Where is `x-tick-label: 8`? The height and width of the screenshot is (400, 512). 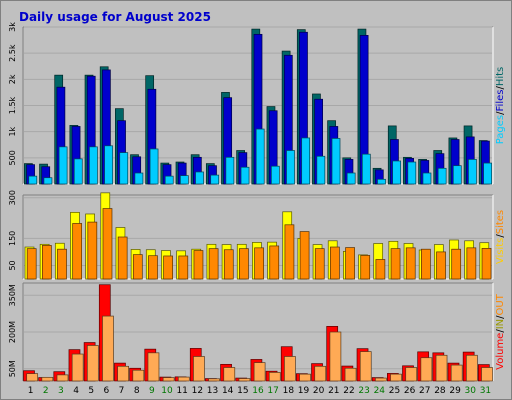 x-tick-label: 8 is located at coordinates (137, 391).